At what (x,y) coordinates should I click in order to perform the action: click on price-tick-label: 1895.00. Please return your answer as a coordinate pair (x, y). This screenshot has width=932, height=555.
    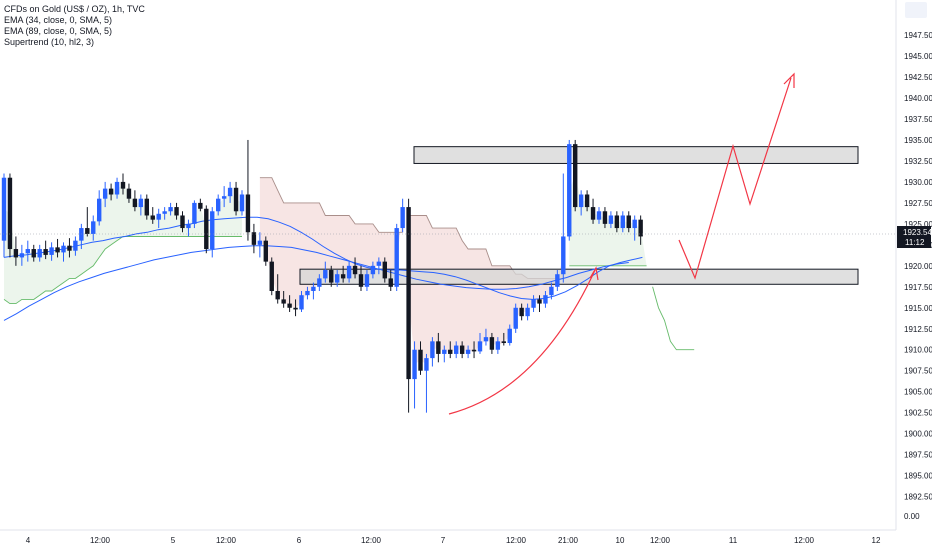
    Looking at the image, I should click on (918, 476).